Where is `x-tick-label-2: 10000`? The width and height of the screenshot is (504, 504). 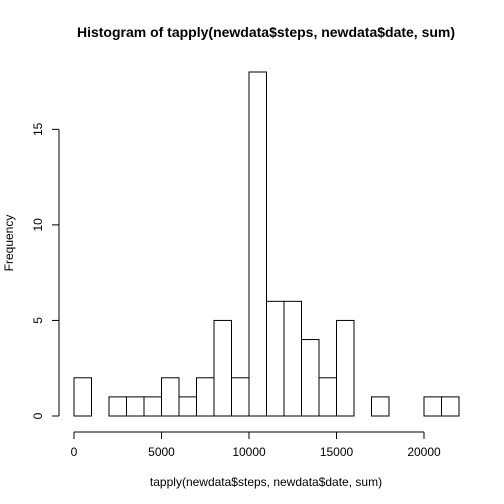
x-tick-label-2: 10000 is located at coordinates (249, 452).